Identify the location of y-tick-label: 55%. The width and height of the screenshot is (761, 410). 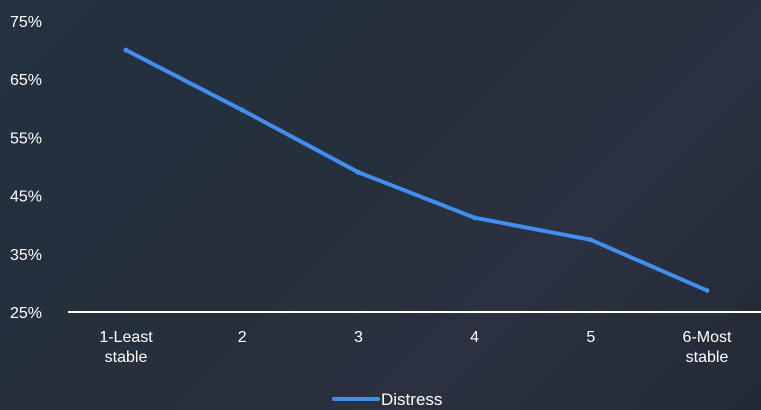
(26, 138).